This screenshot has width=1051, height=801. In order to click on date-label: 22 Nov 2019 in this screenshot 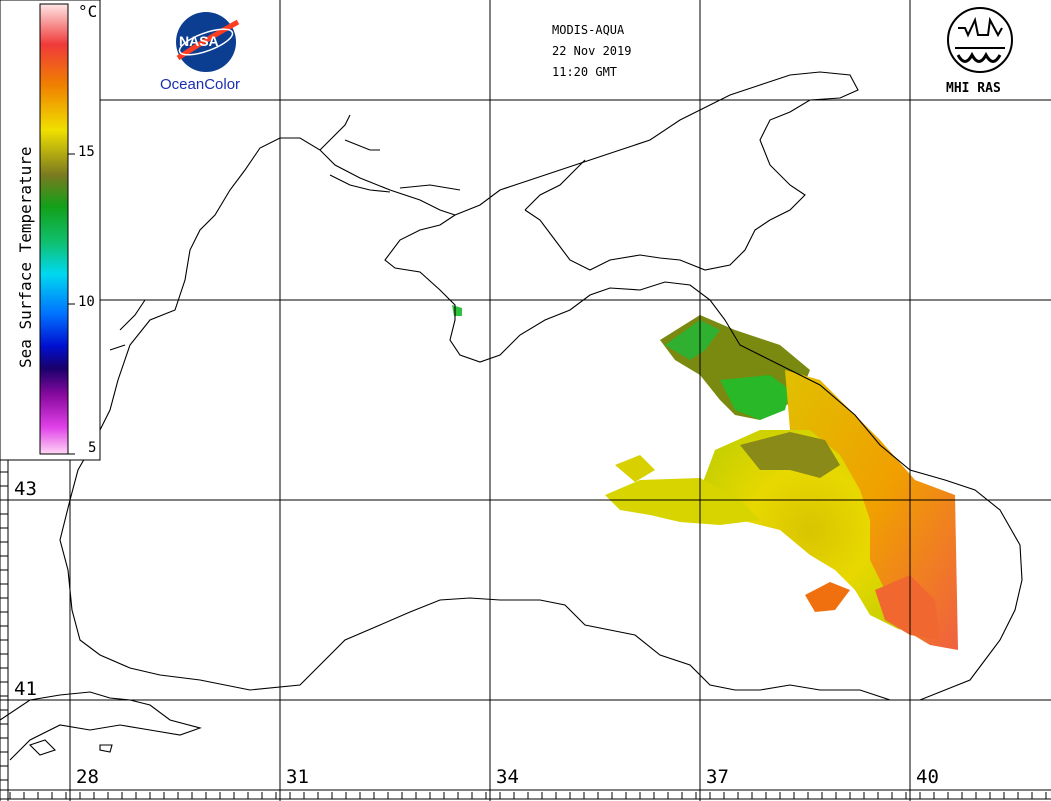, I will do `click(592, 51)`.